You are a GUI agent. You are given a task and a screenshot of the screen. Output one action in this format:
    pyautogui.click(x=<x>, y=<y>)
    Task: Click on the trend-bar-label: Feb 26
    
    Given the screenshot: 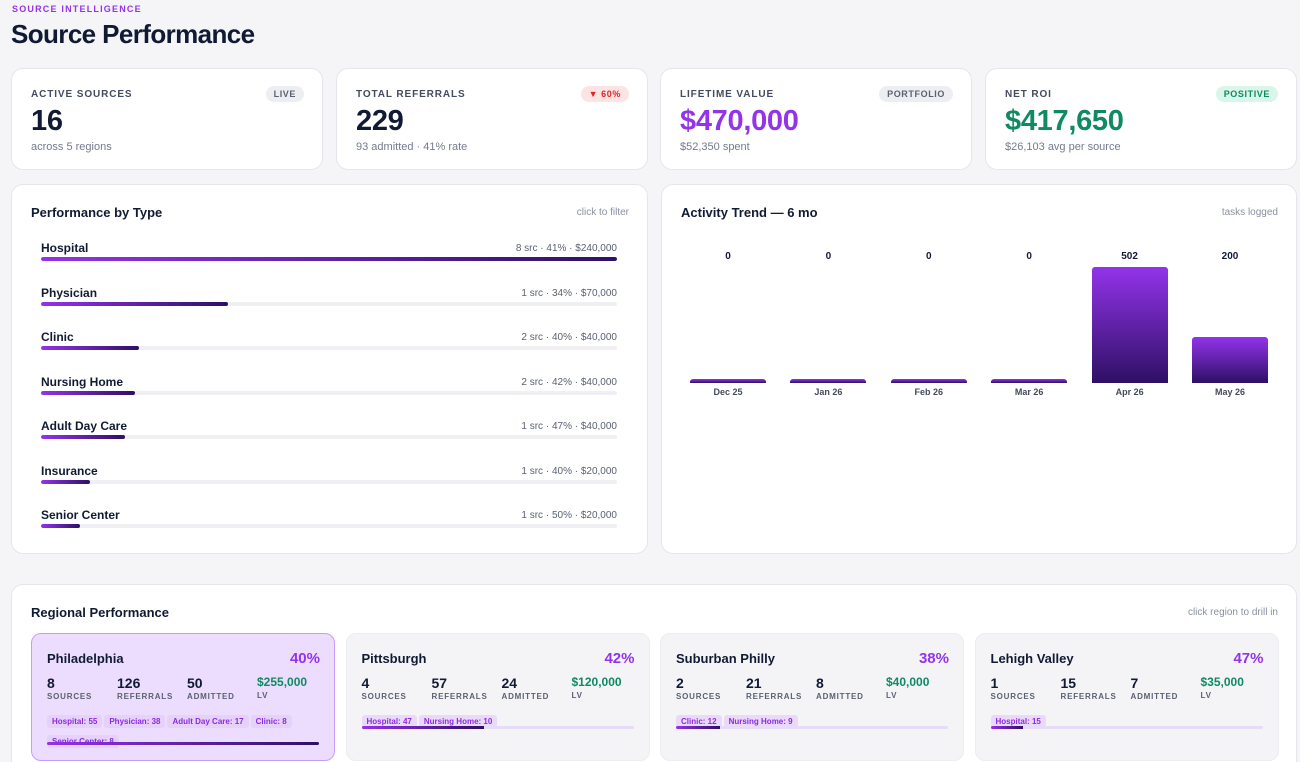 What is the action you would take?
    pyautogui.click(x=929, y=392)
    